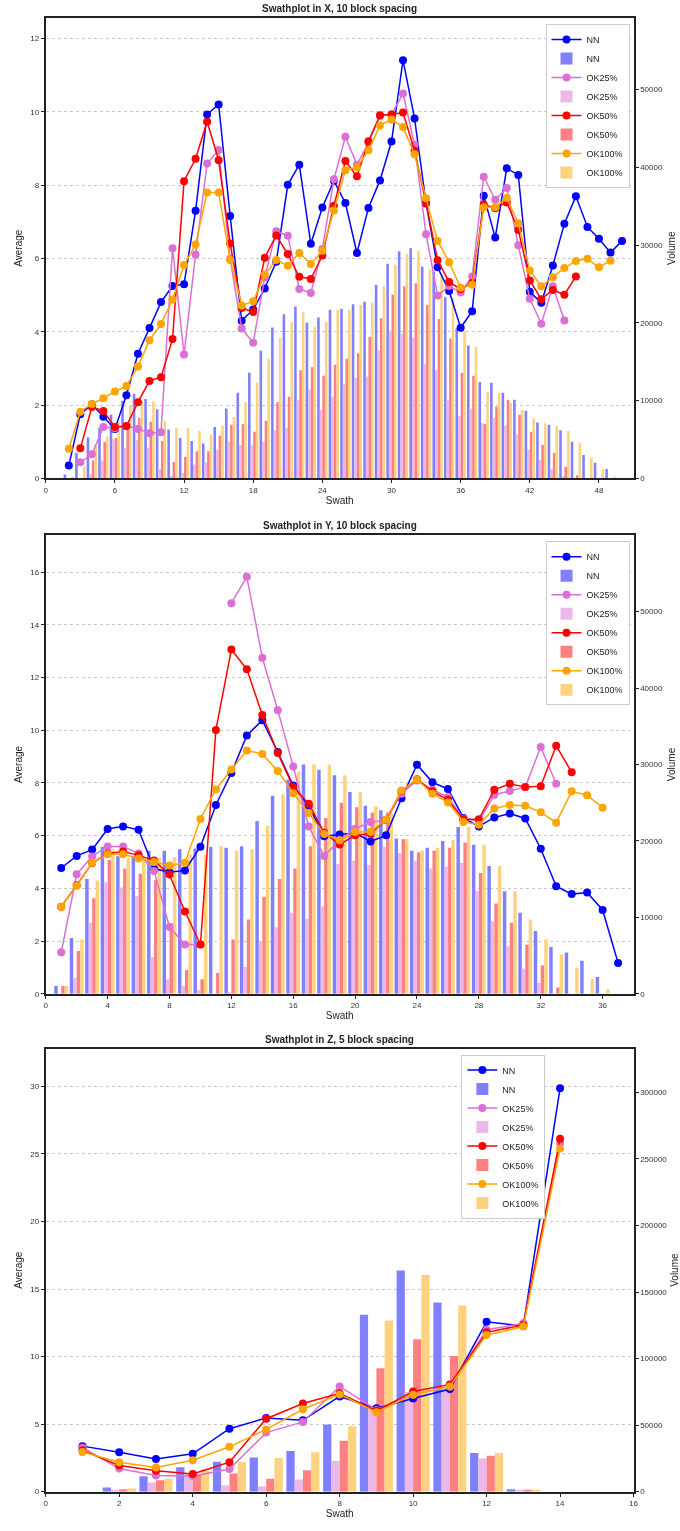 The image size is (680, 1531). Describe the element at coordinates (530, 490) in the screenshot. I see `x-tick-label: 42` at that location.